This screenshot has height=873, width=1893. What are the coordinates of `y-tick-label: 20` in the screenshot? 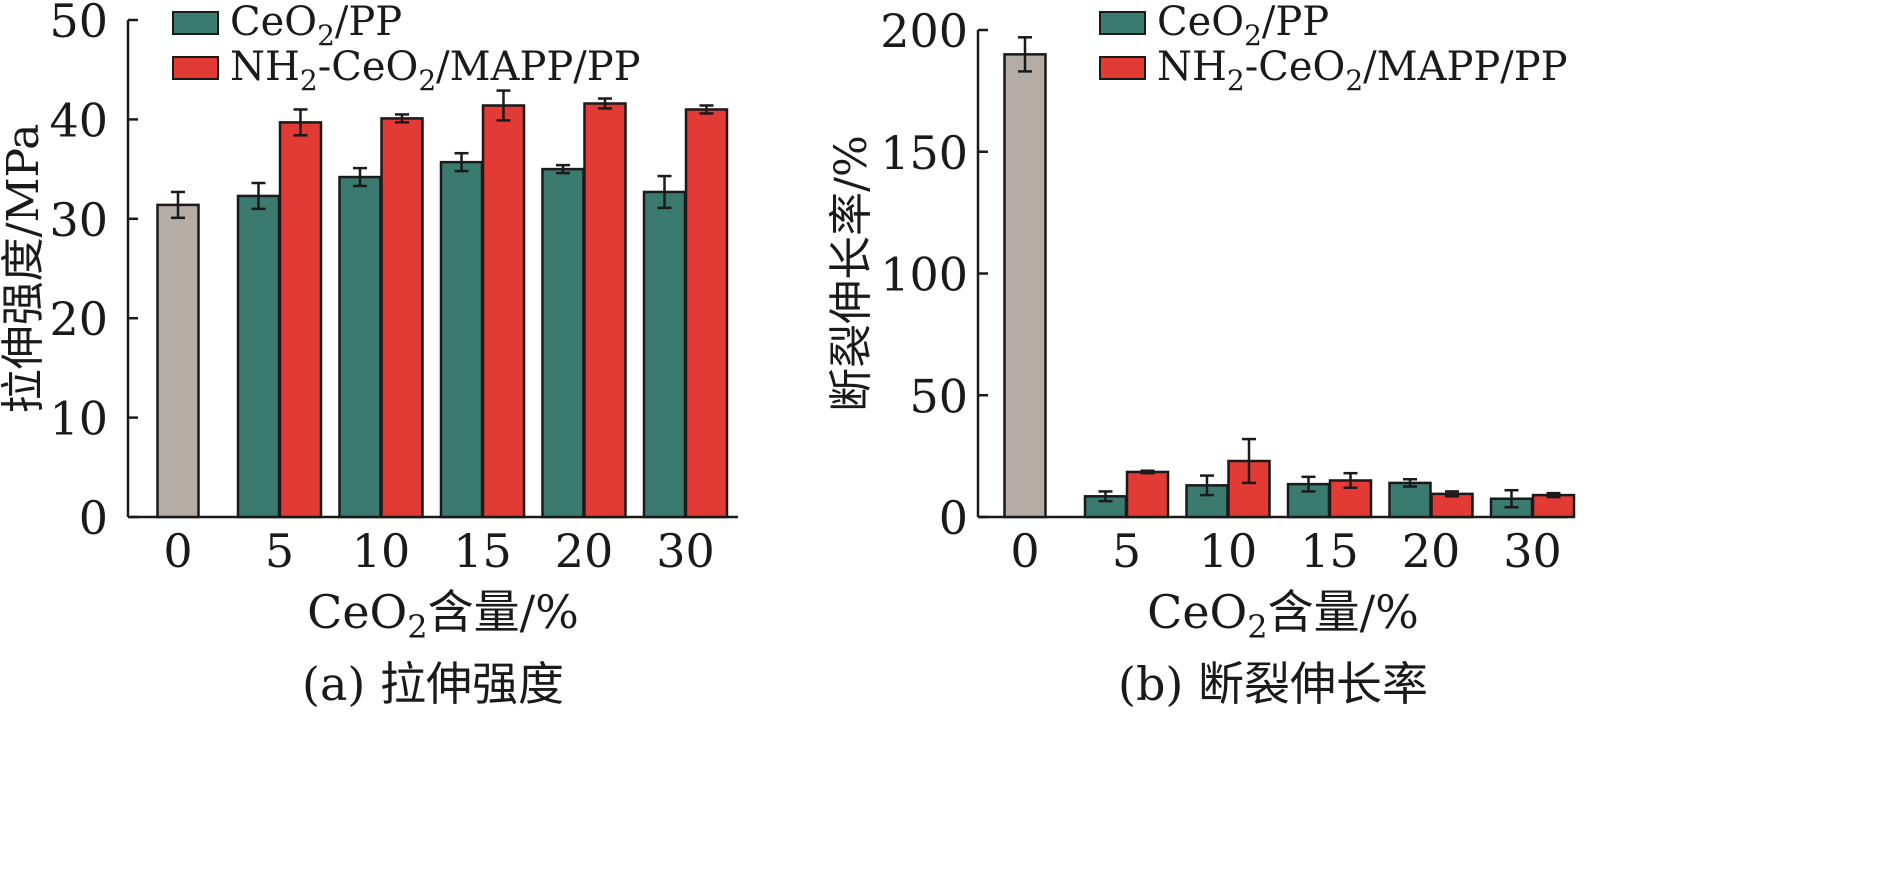 It's located at (78, 319).